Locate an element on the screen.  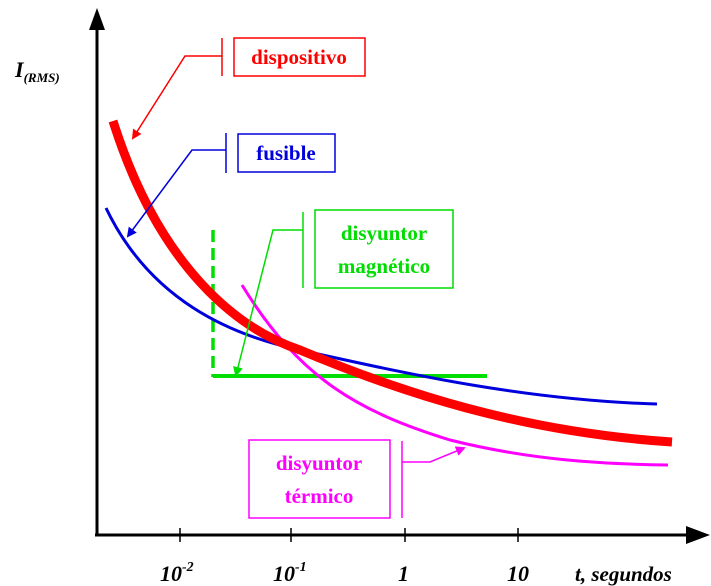
dispositivo-callout: dispositivo is located at coordinates (248, 88).